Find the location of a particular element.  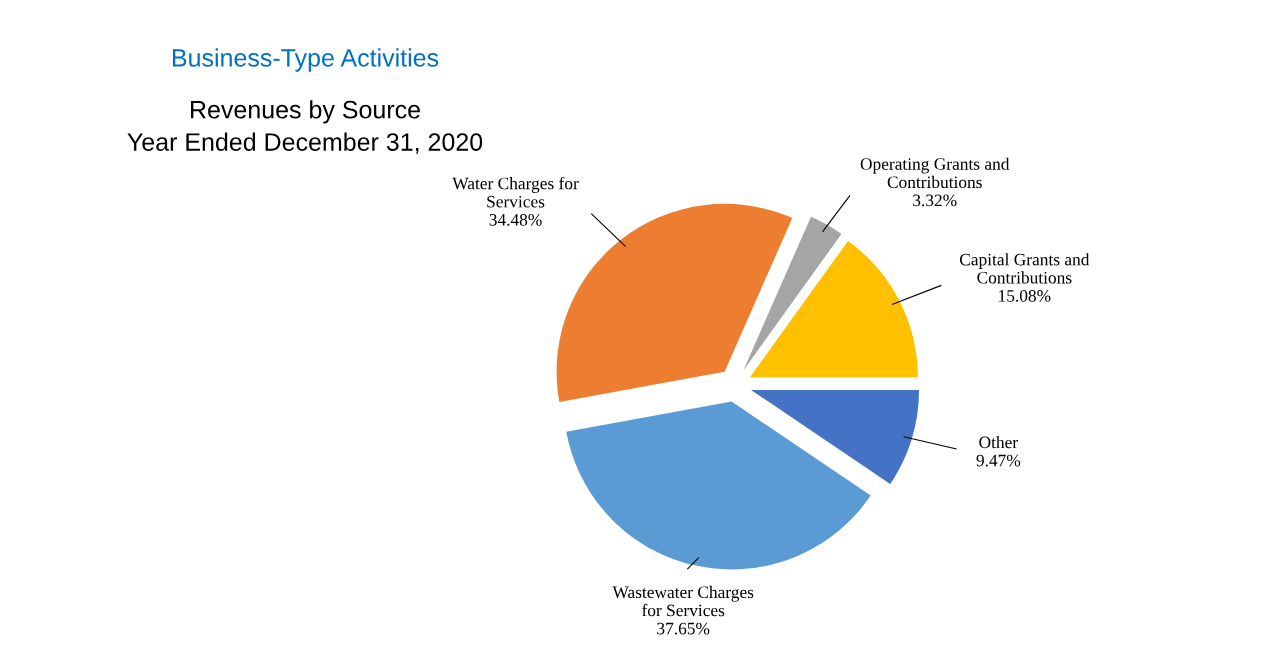

slice-label: Other is located at coordinates (998, 442).